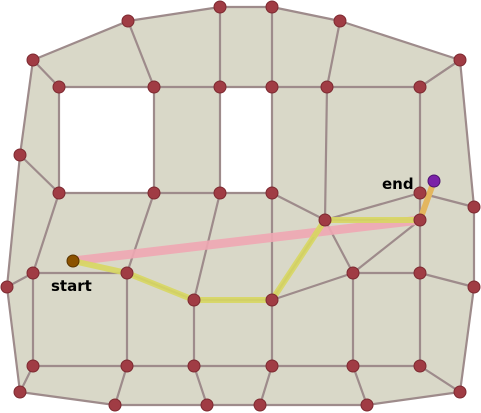  Describe the element at coordinates (73, 261) in the screenshot. I see `start-marker` at that location.